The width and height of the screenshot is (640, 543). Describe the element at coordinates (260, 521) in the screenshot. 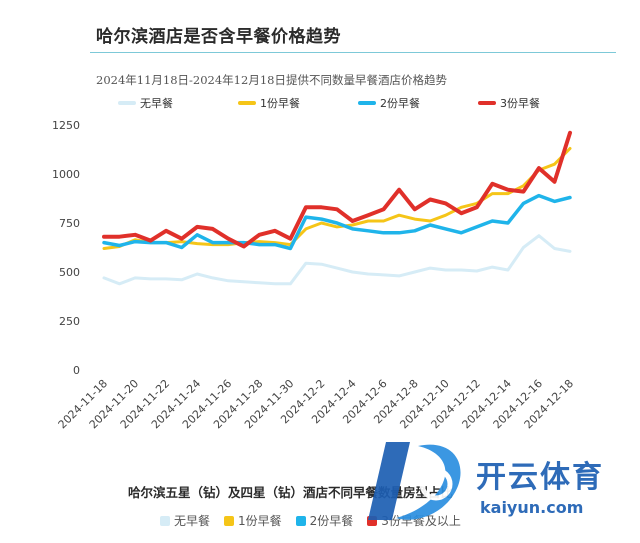

I see `bottom-legend-label-one: 1份早餐` at that location.